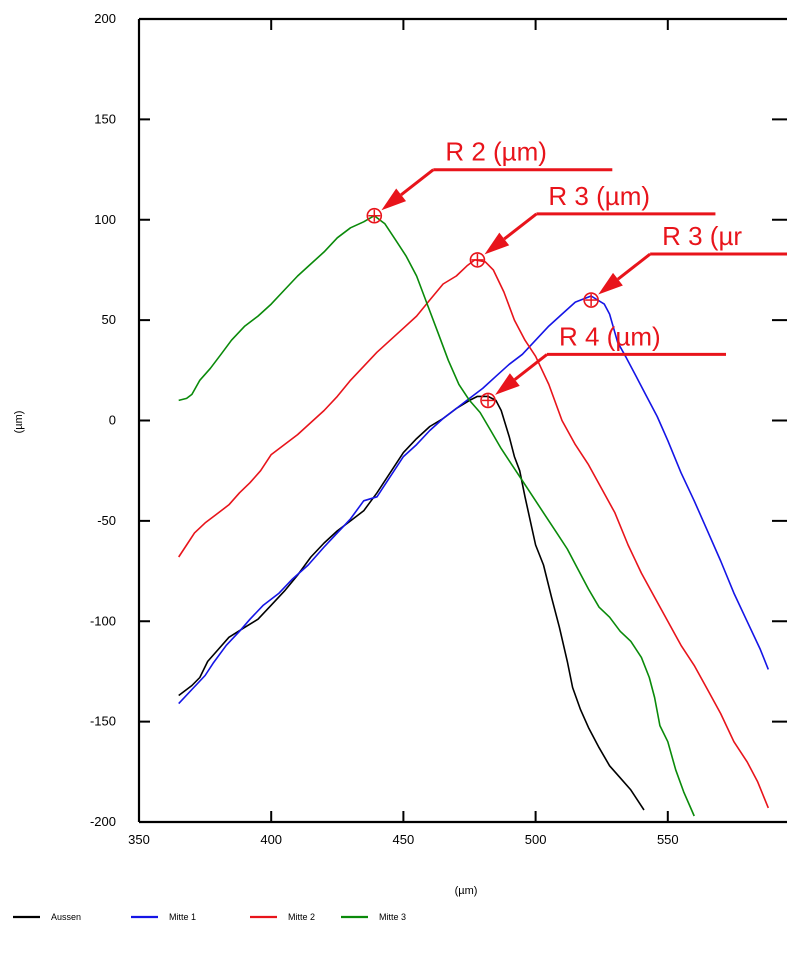  Describe the element at coordinates (599, 196) in the screenshot. I see `callout-label: R 3 (µm)` at that location.